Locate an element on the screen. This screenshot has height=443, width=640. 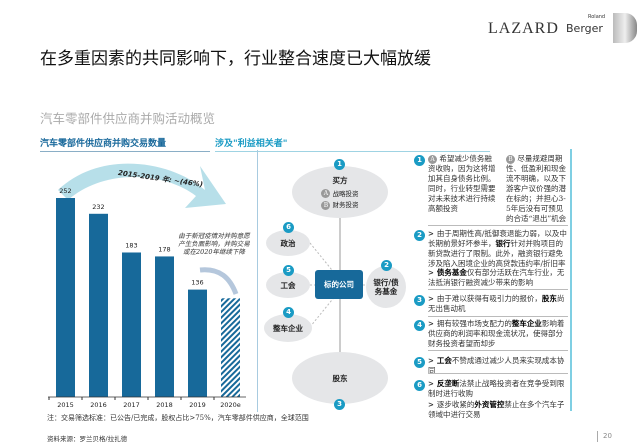
t: 影响着供应商的利润率和现金流状况，使得部分财务投资者望而却步 is located at coordinates (496, 333).